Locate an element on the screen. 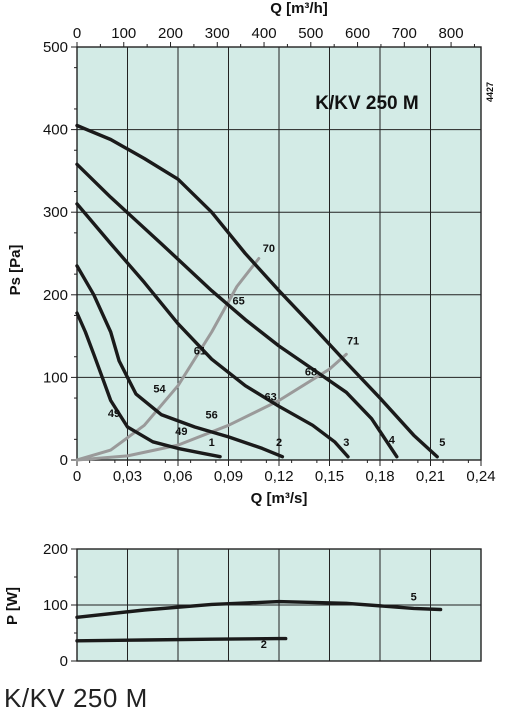 Image resolution: width=518 pixels, height=725 pixels. figure-code: 4427 is located at coordinates (490, 92).